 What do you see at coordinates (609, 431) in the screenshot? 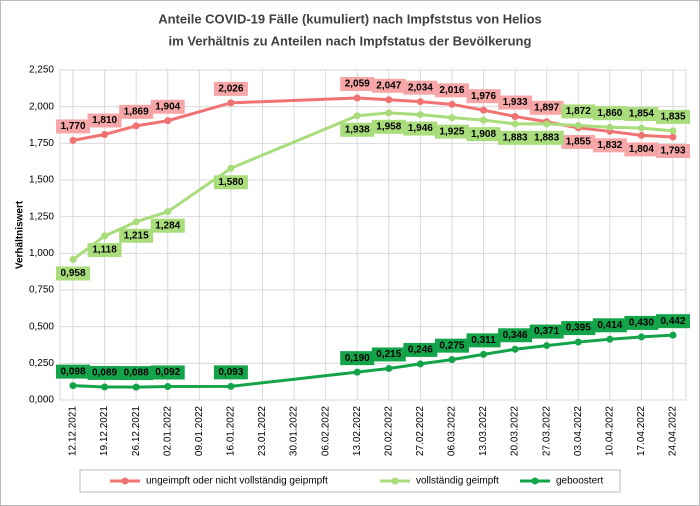
I see `x-tick-label: 10.04.2022` at bounding box center [609, 431].